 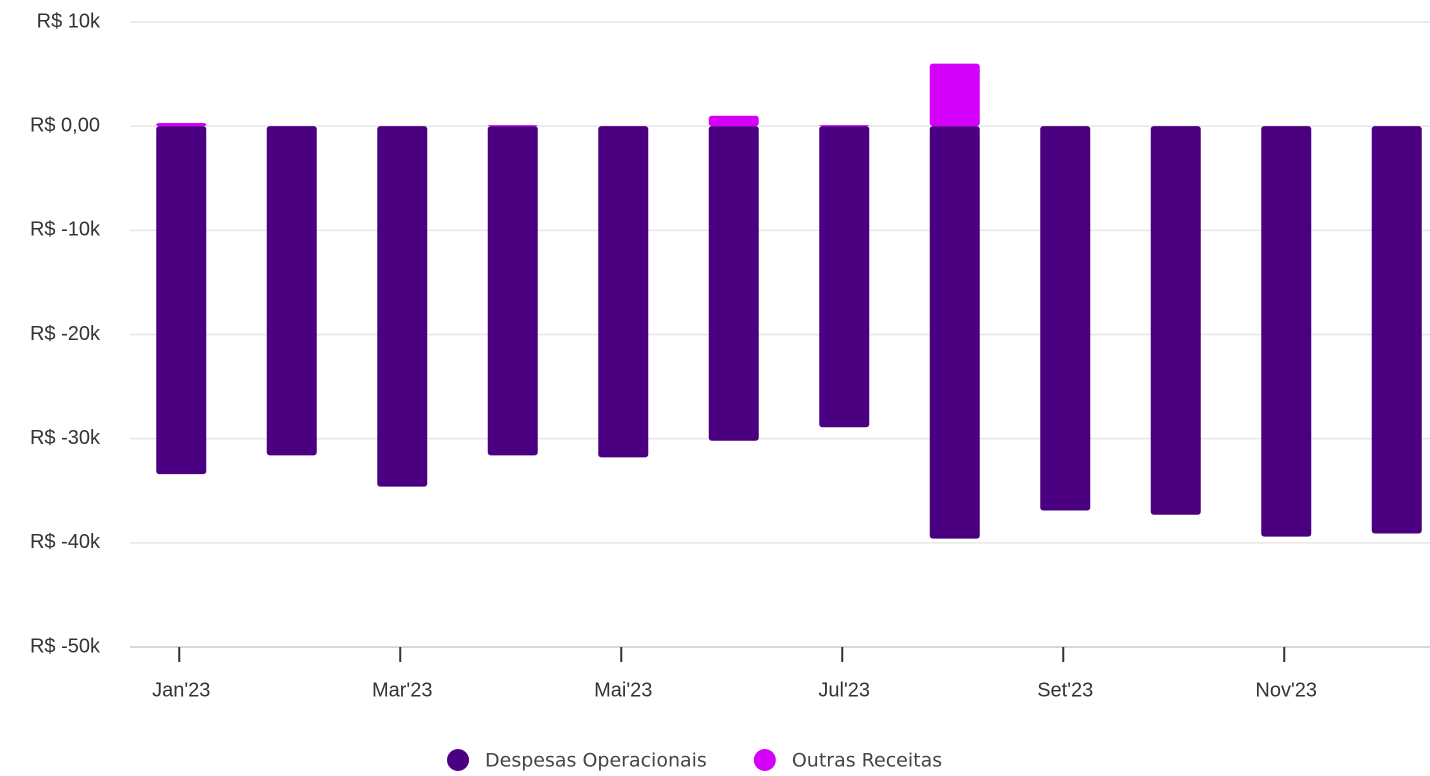 I want to click on y-tick-label: R$ 10k, so click(x=69, y=21).